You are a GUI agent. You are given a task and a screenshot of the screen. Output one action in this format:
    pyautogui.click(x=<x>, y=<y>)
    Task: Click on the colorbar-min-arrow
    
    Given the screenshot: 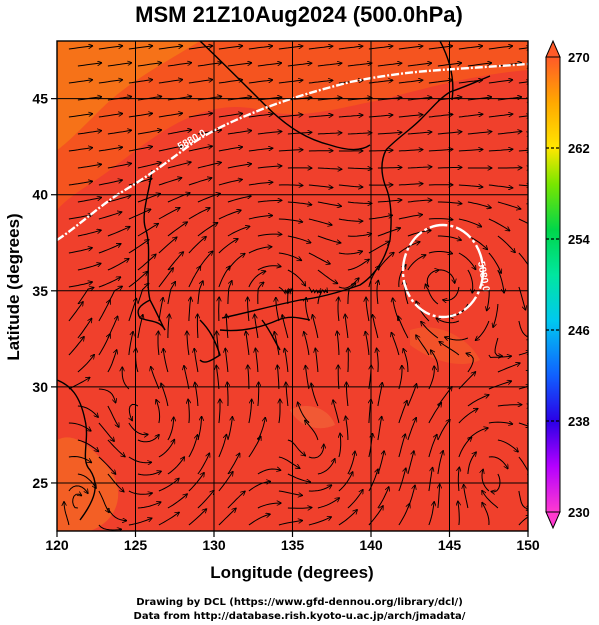 What is the action you would take?
    pyautogui.click(x=553, y=520)
    